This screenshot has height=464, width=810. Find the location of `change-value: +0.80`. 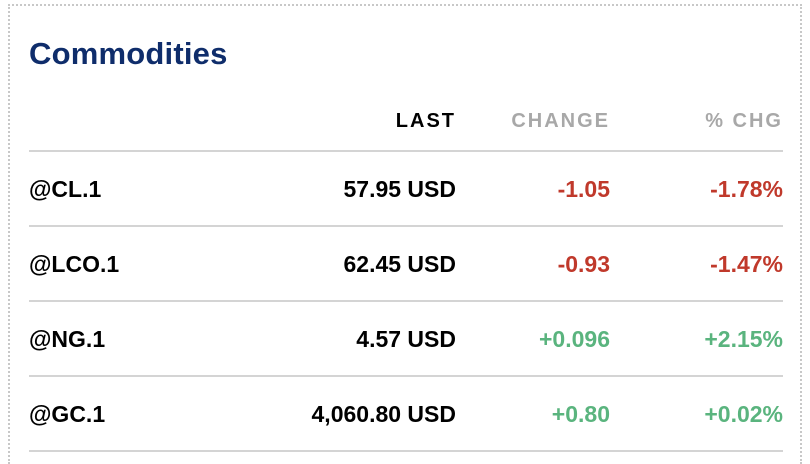

change-value: +0.80 is located at coordinates (580, 414).